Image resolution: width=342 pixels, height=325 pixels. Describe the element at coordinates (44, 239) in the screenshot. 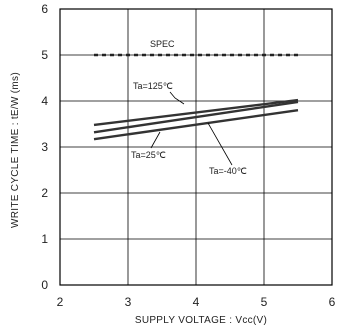

I see `y-tick-label: 1` at that location.